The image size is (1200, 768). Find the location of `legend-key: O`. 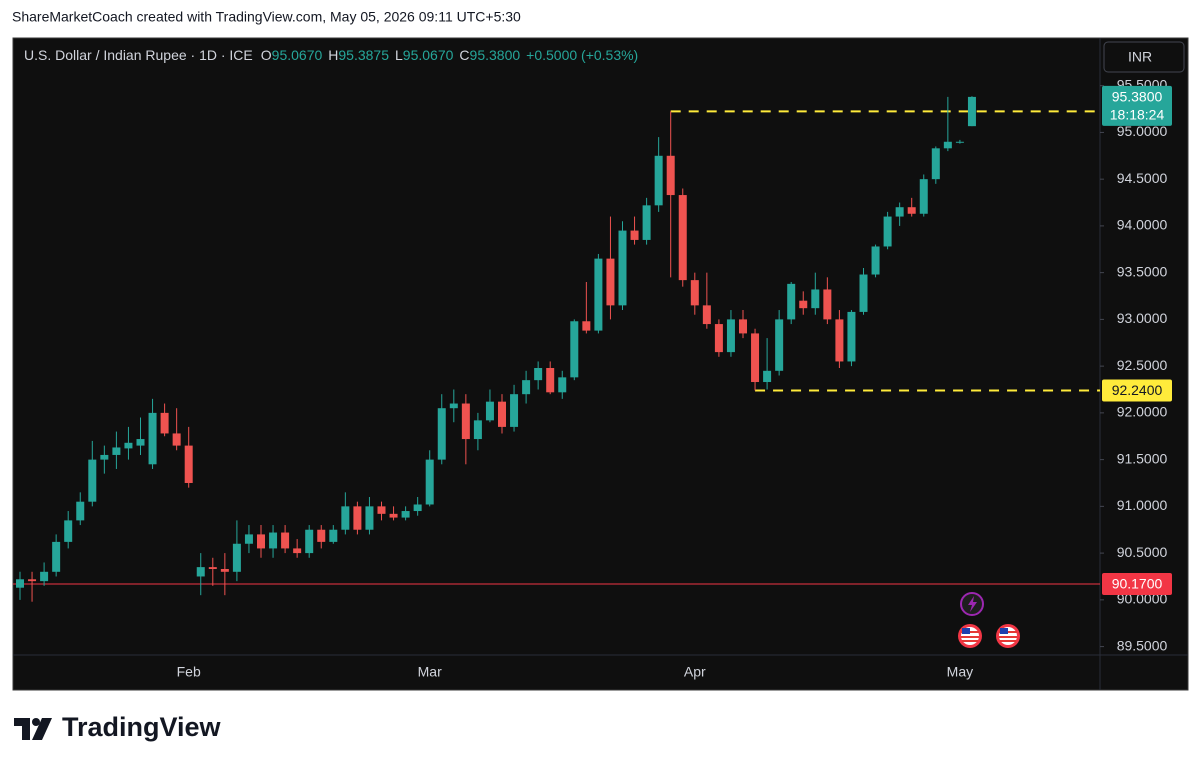

legend-key: O is located at coordinates (266, 55).